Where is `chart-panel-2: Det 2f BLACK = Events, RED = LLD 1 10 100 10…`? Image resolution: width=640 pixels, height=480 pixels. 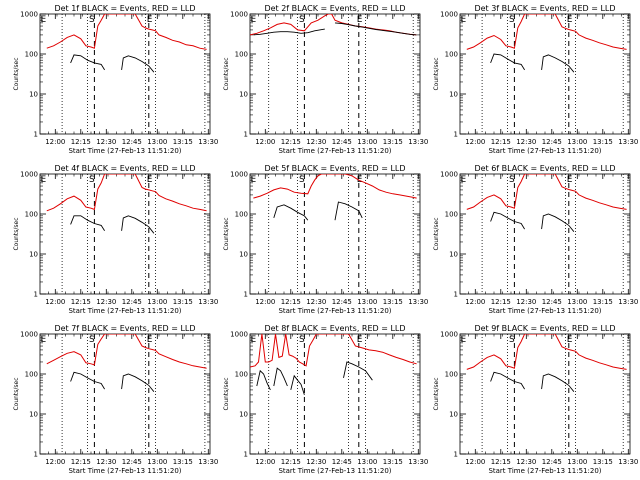
chart-panel-2: Det 2f BLACK = Events, RED = LLD 1 10 100 10… is located at coordinates (325, 79).